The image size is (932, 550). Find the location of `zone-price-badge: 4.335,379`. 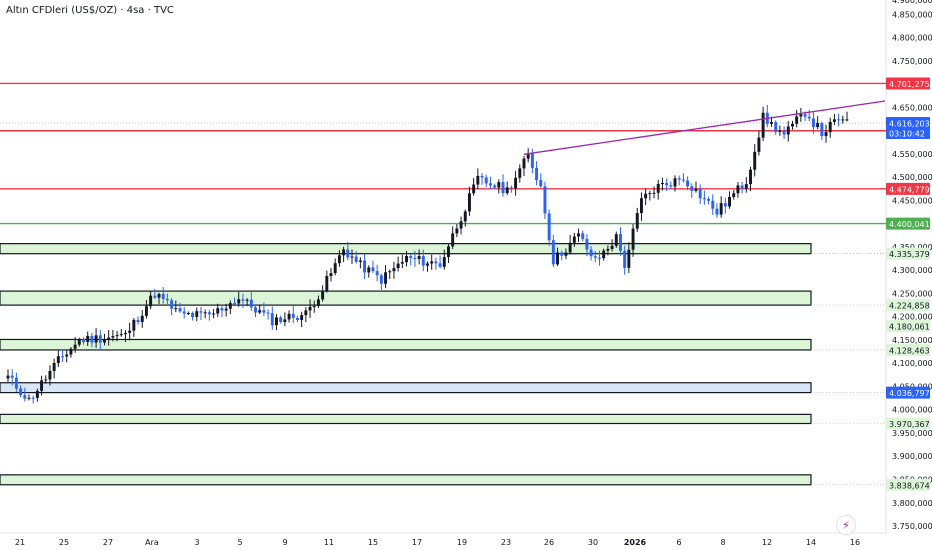

zone-price-badge: 4.335,379 is located at coordinates (909, 254).